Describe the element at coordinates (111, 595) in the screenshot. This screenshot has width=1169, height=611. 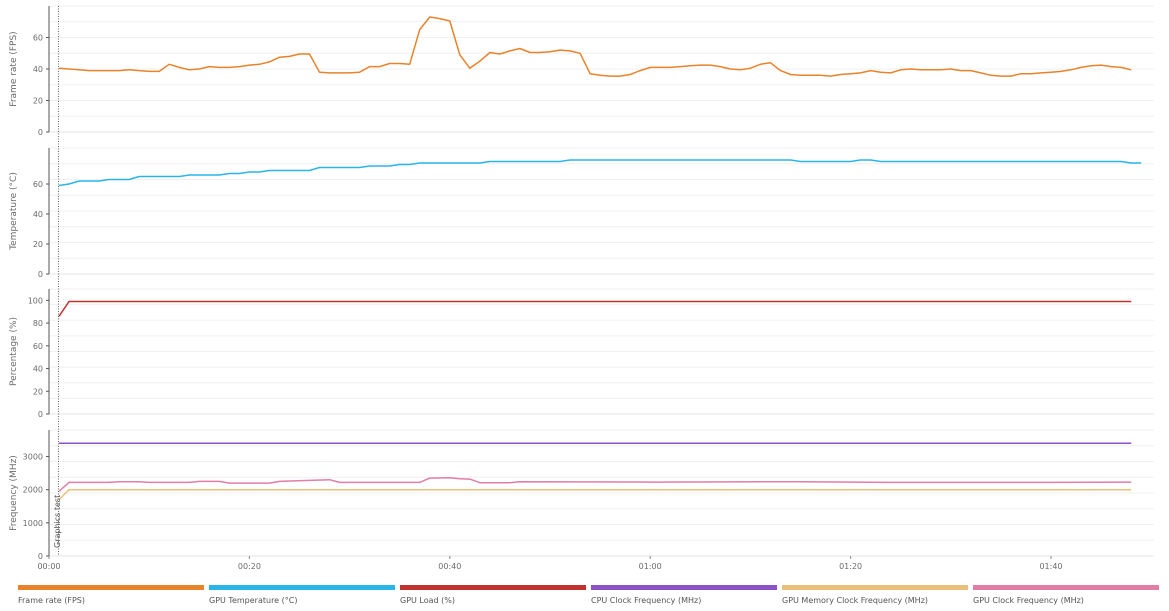
I see `legend-item: Frame rate (FPS)` at that location.